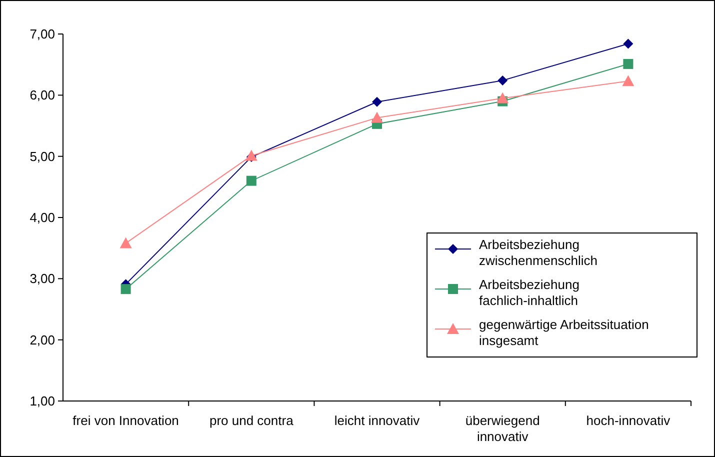  Describe the element at coordinates (628, 420) in the screenshot. I see `x-tick-label: hoch-innovativ` at that location.